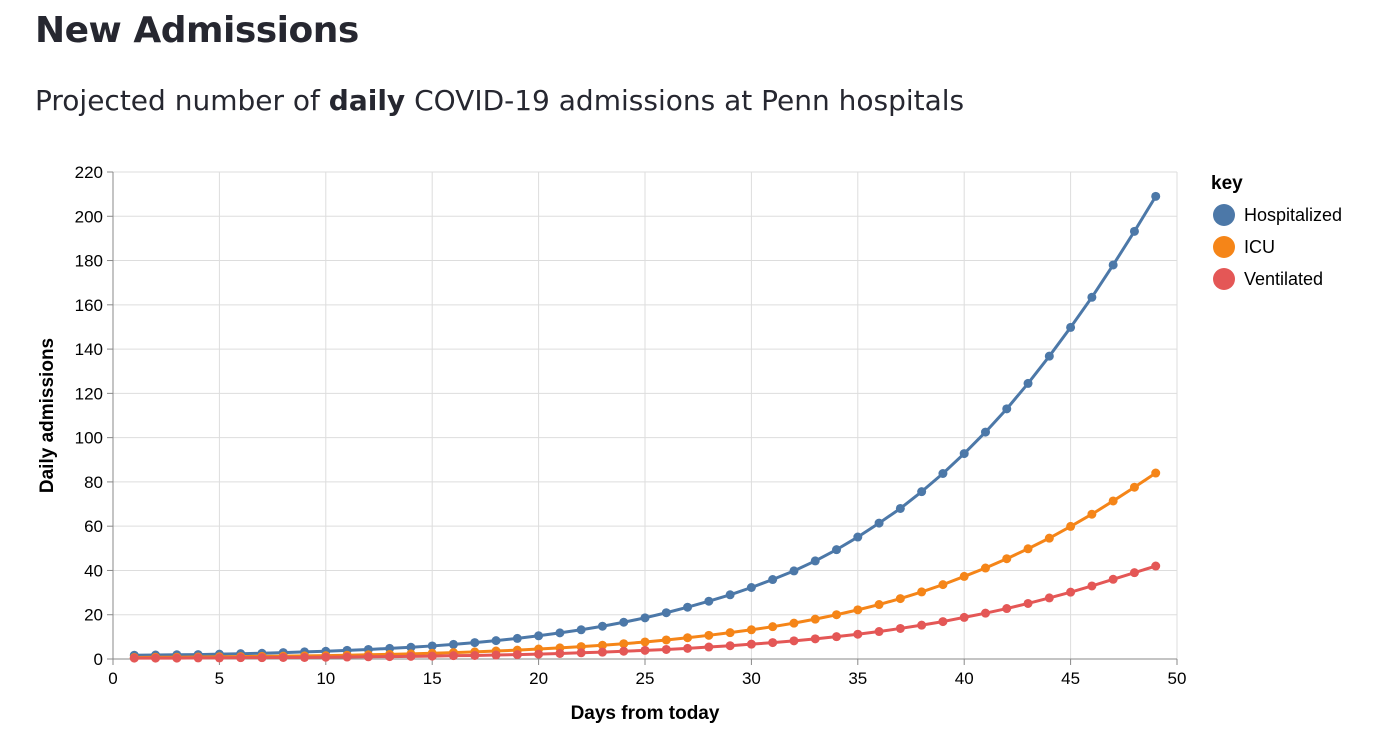 The width and height of the screenshot is (1374, 740). Describe the element at coordinates (89, 216) in the screenshot. I see `y-tick-label: 200` at that location.